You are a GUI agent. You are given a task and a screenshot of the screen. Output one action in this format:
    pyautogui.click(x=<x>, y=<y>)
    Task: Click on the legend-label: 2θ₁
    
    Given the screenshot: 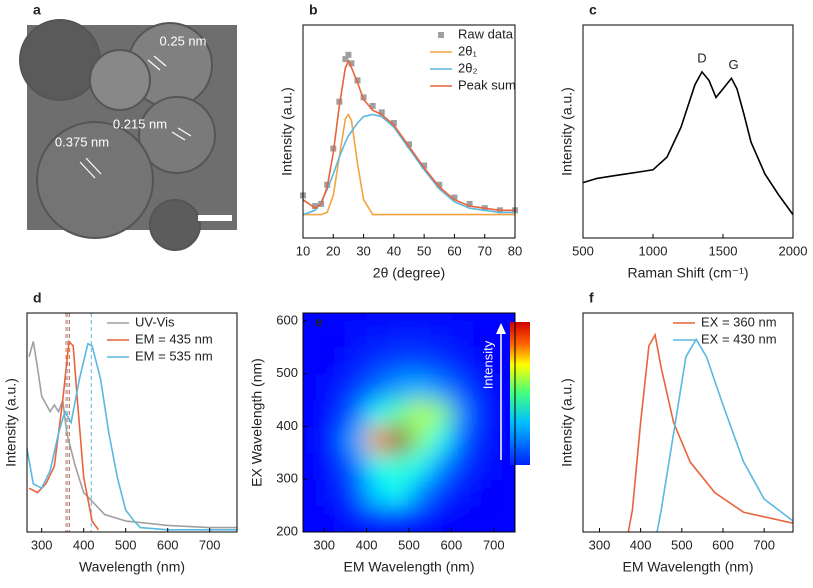 What is the action you would take?
    pyautogui.click(x=467, y=50)
    